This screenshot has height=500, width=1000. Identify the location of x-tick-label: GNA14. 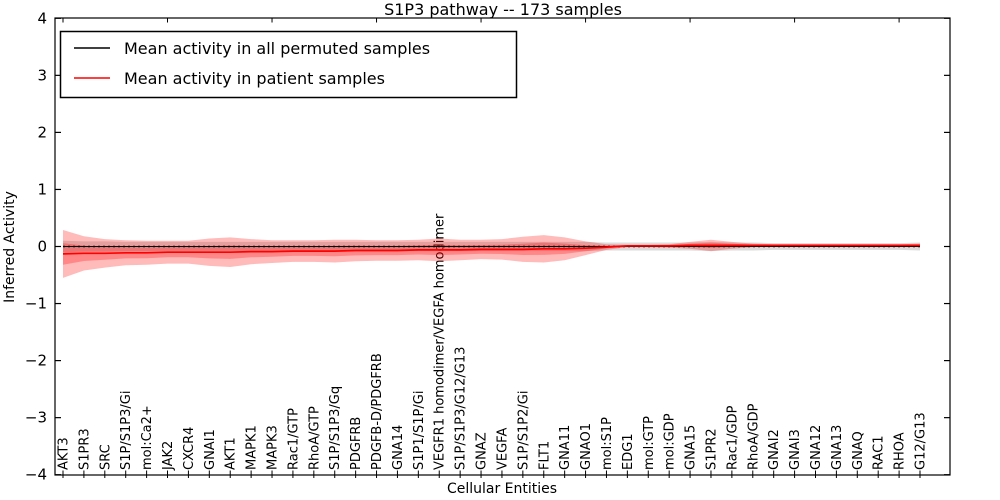
(398, 447).